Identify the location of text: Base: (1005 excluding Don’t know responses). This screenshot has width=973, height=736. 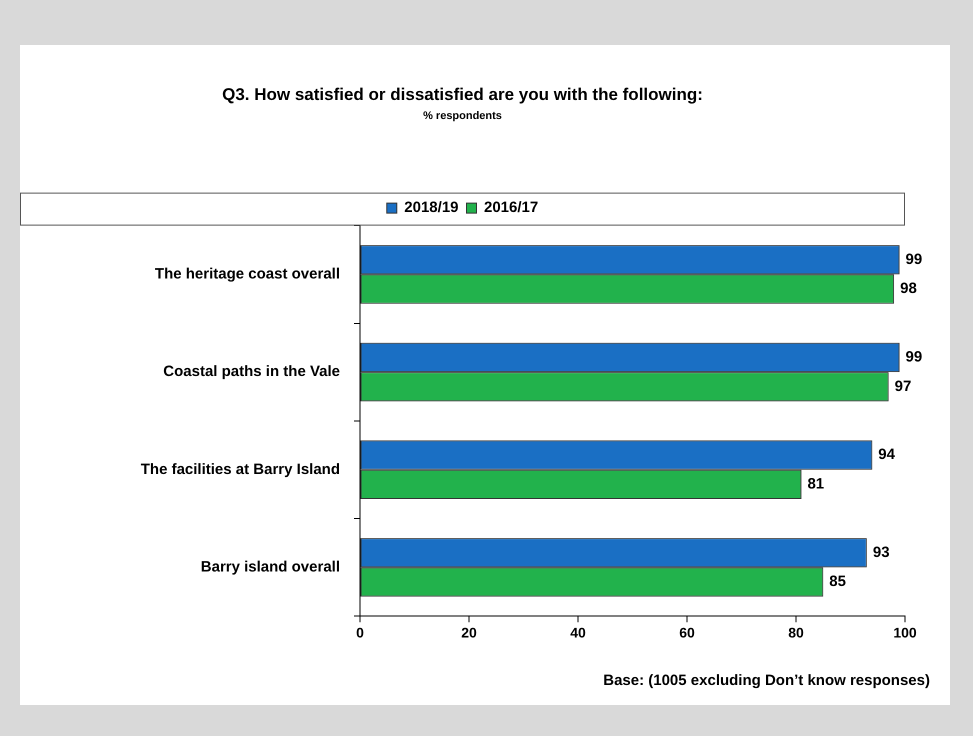
(766, 680).